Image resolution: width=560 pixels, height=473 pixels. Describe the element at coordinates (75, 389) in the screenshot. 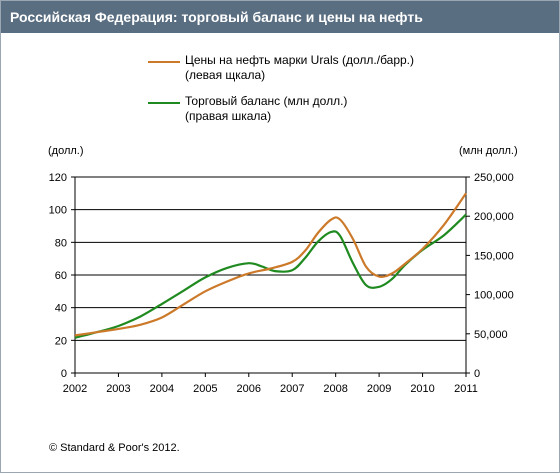

I see `x-tick-label-0: 2002` at that location.